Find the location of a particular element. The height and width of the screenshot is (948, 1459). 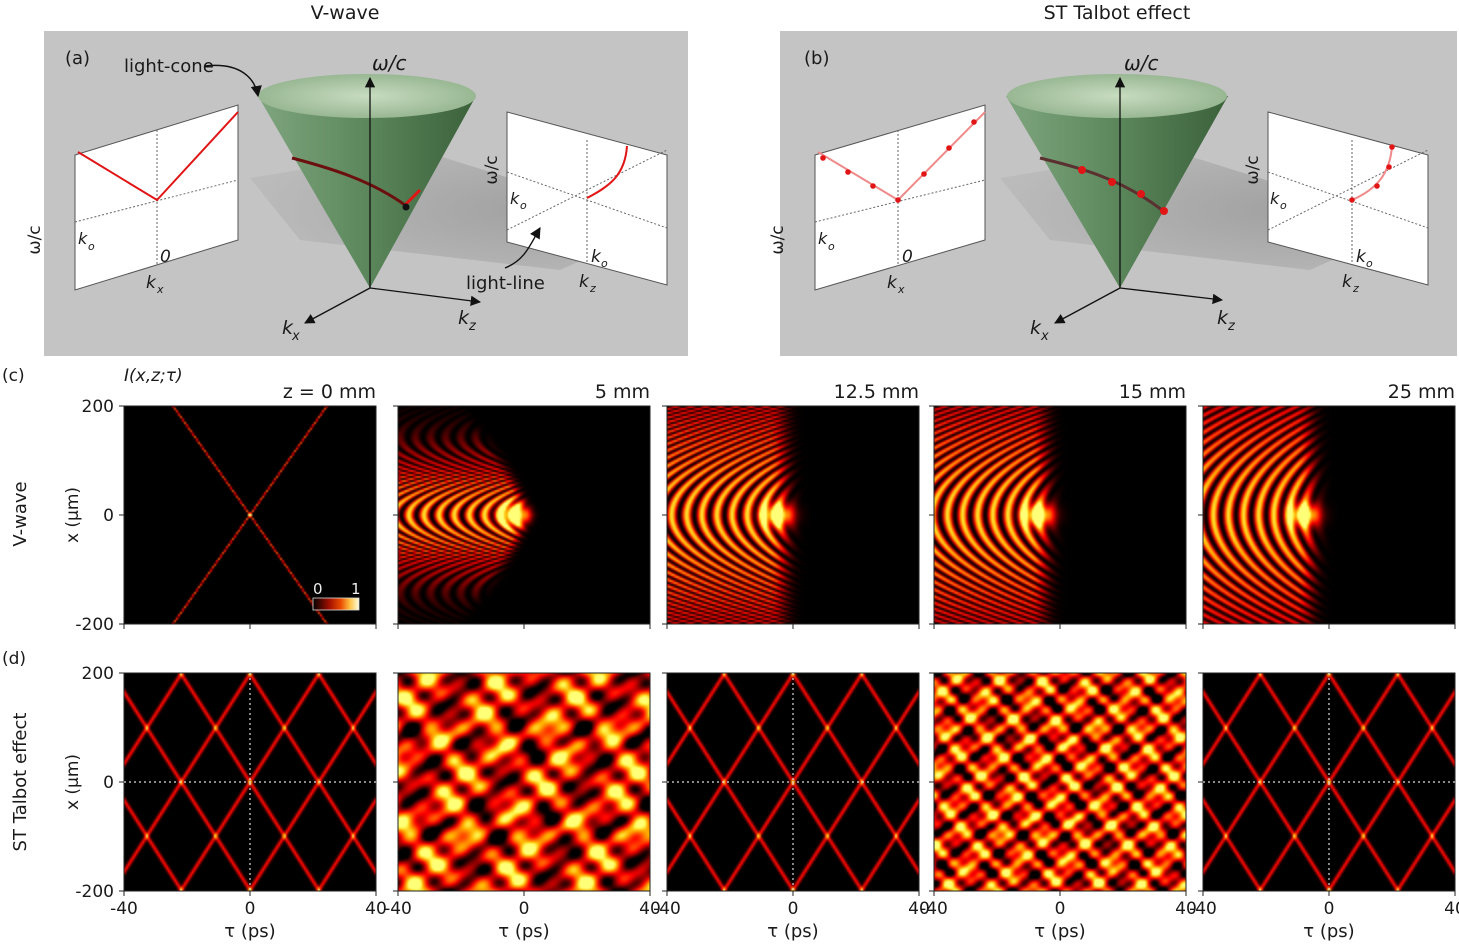

right-plane-curve is located at coordinates (607, 172).